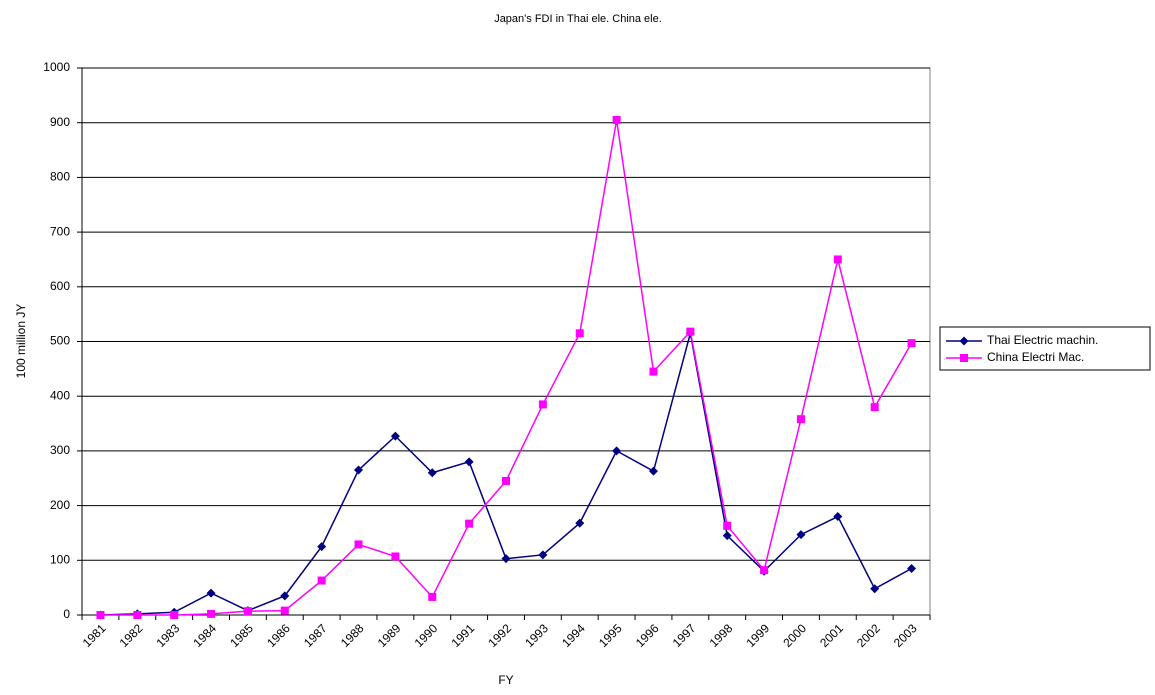 The height and width of the screenshot is (695, 1155). I want to click on y-tick-label: 600, so click(60, 286).